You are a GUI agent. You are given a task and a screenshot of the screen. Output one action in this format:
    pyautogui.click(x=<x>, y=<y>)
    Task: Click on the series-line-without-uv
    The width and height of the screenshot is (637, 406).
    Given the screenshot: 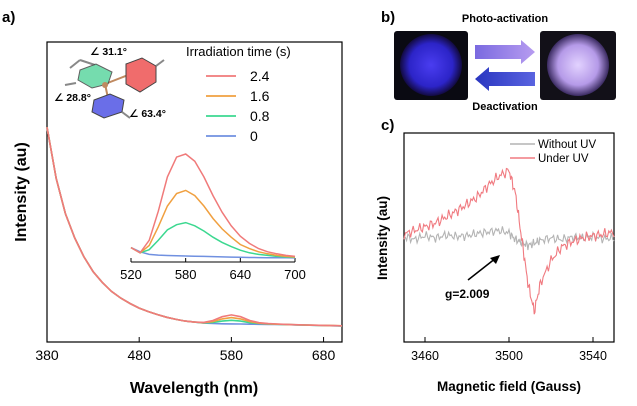 What is the action you would take?
    pyautogui.click(x=509, y=238)
    